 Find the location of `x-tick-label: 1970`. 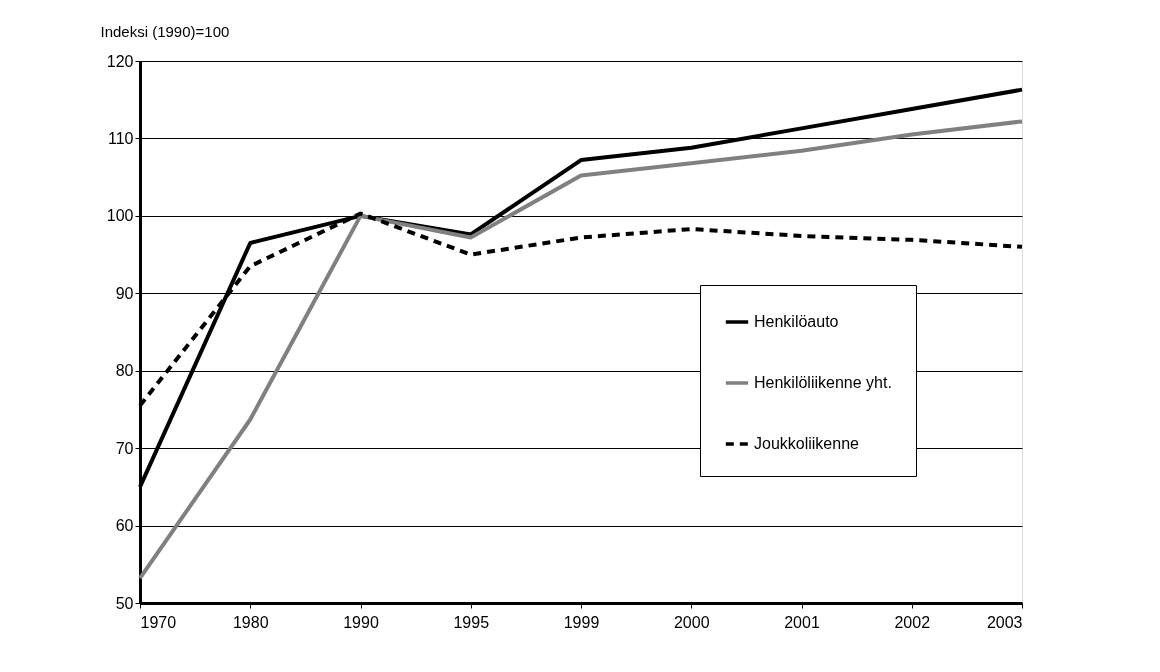

x-tick-label: 1970 is located at coordinates (158, 622).